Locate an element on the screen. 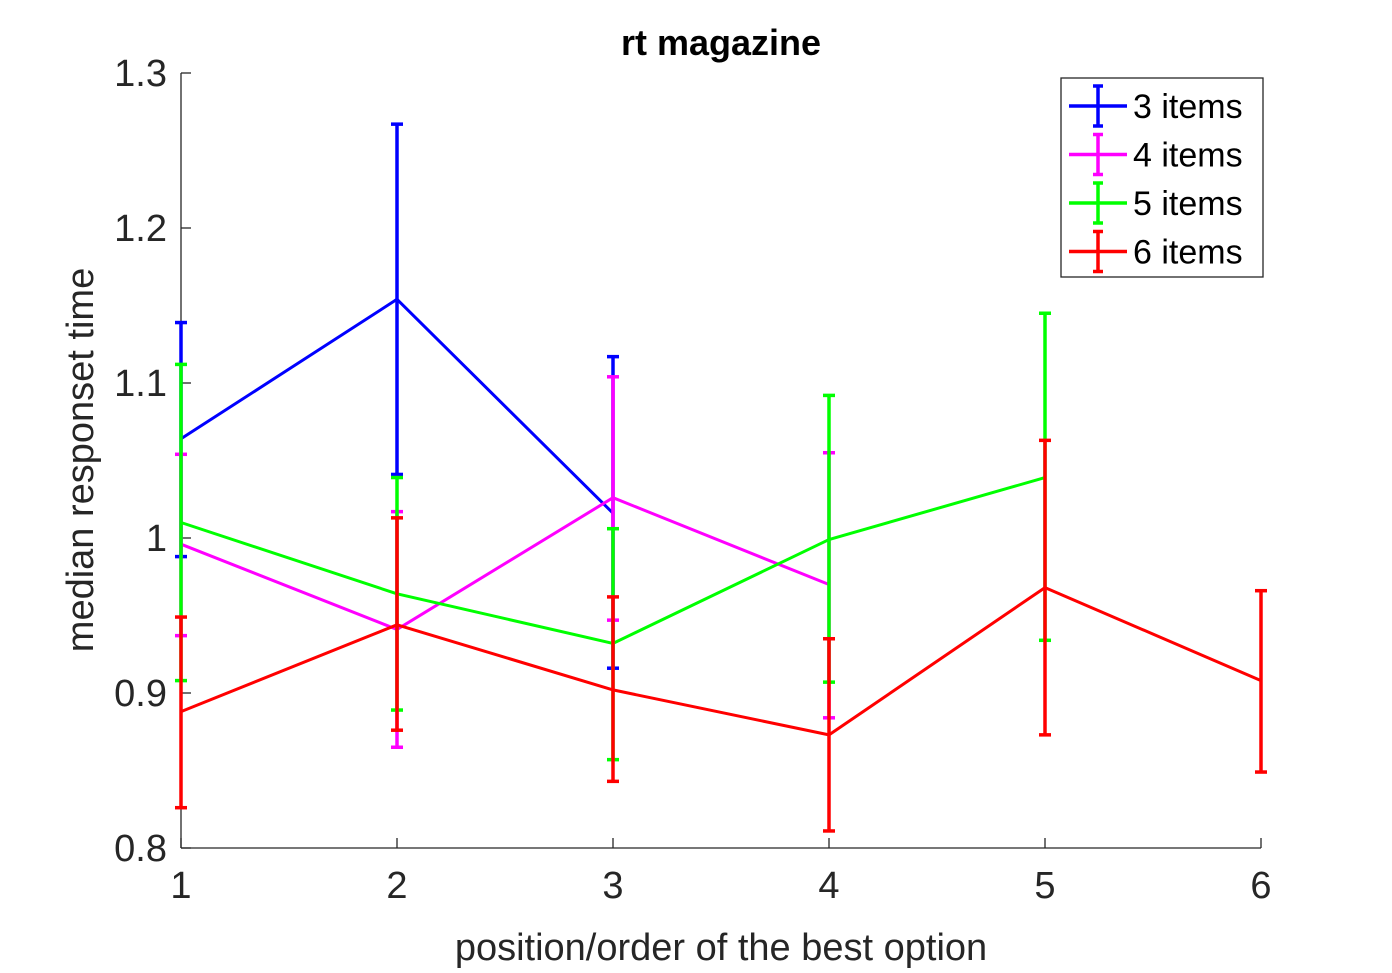  chart-title: rt magazine is located at coordinates (721, 42).